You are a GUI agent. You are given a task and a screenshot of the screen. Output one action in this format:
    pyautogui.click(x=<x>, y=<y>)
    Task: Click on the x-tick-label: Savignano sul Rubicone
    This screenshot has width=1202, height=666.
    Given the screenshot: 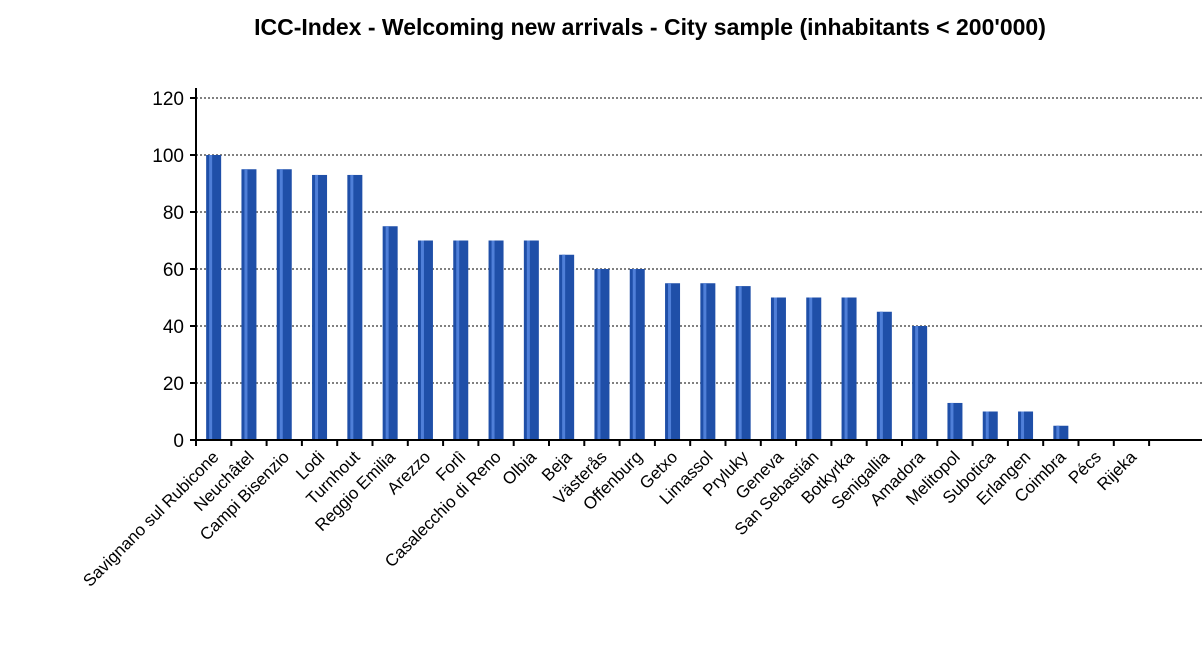 What is the action you would take?
    pyautogui.click(x=150, y=518)
    